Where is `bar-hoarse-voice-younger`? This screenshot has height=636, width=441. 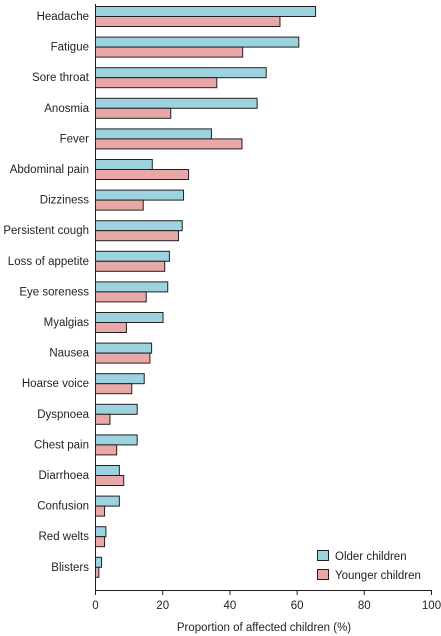 bar-hoarse-voice-younger is located at coordinates (114, 389).